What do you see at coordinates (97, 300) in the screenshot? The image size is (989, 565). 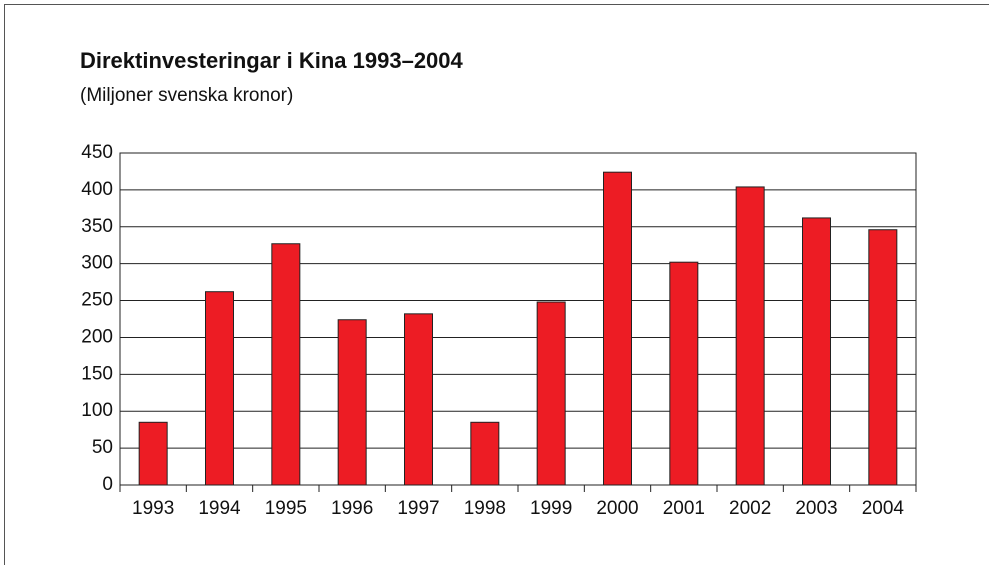 I see `y-tick-label: 250` at bounding box center [97, 300].